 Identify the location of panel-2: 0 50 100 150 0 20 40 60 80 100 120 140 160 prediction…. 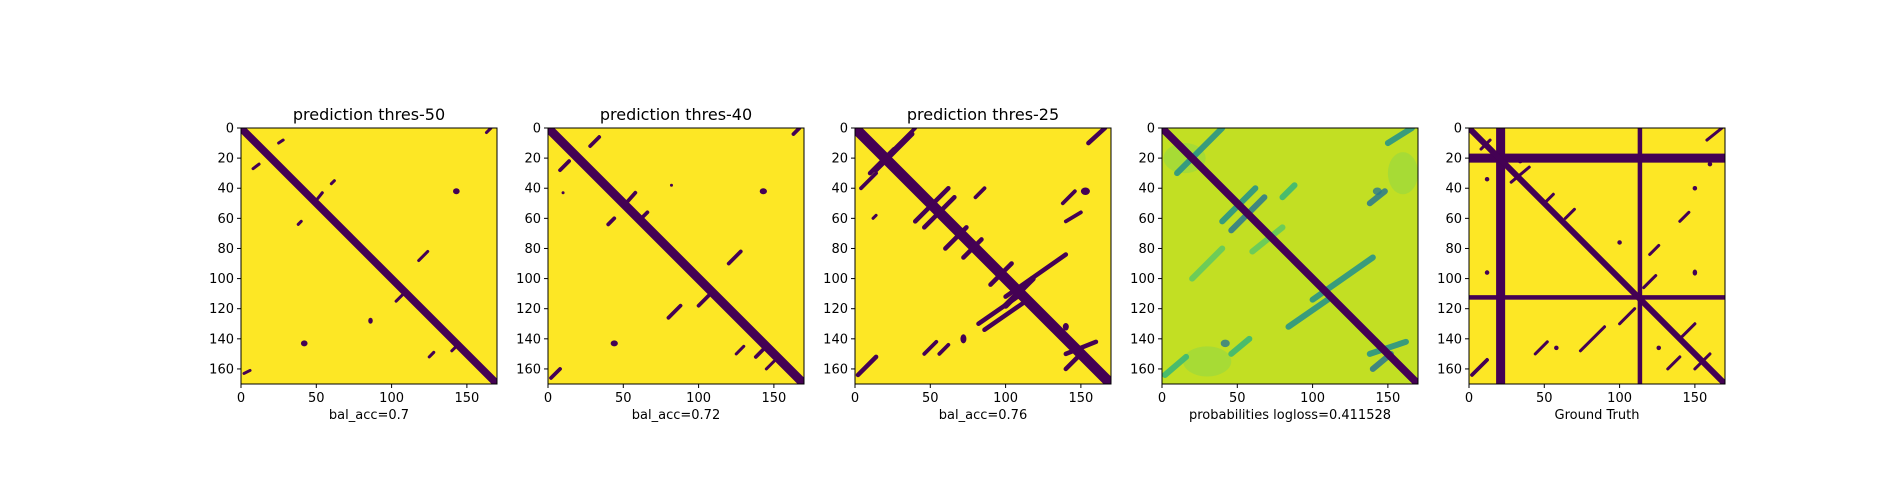
(660, 264).